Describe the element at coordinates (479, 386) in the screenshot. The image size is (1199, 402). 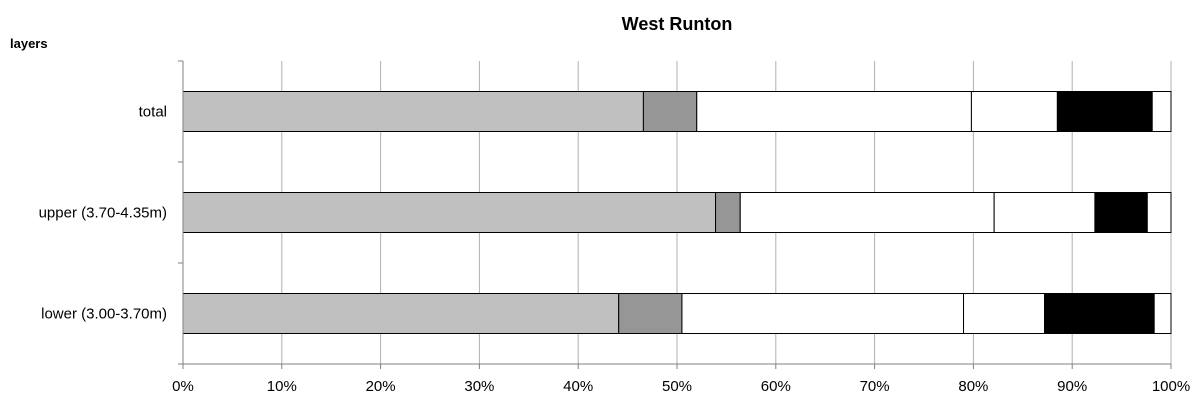
I see `x-tick-label: 30%` at that location.